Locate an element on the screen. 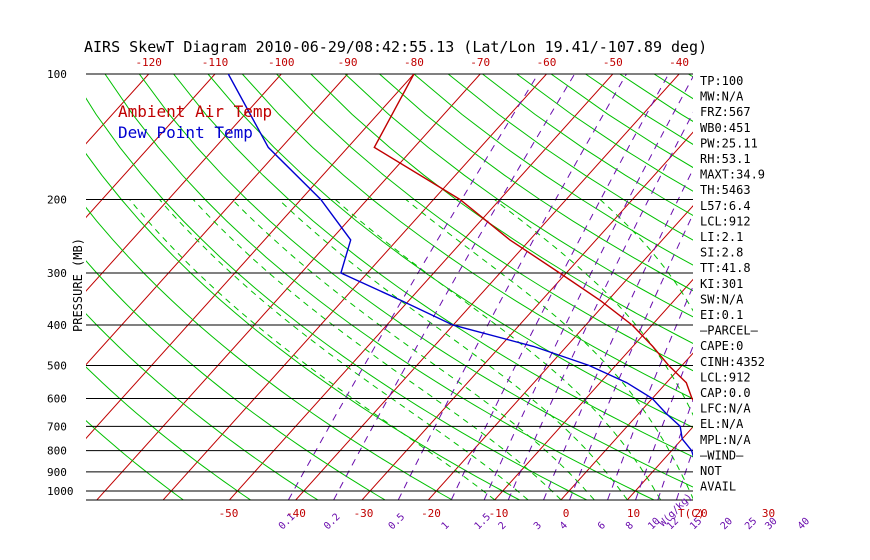 This screenshot has width=870, height=560. bottom-temp-tick-label: 30 is located at coordinates (768, 513).